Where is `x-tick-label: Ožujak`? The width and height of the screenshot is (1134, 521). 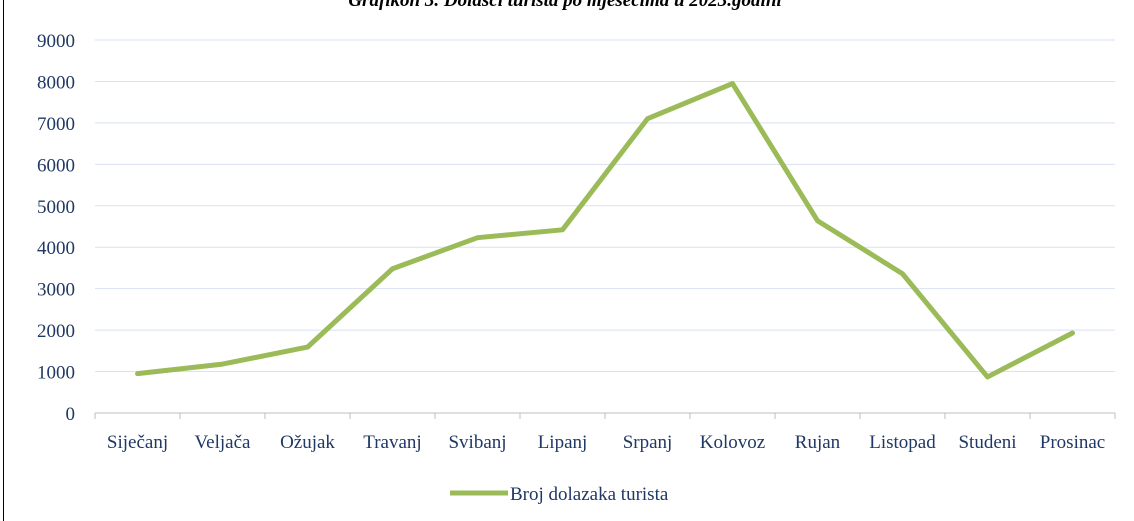
x-tick-label: Ožujak is located at coordinates (307, 442).